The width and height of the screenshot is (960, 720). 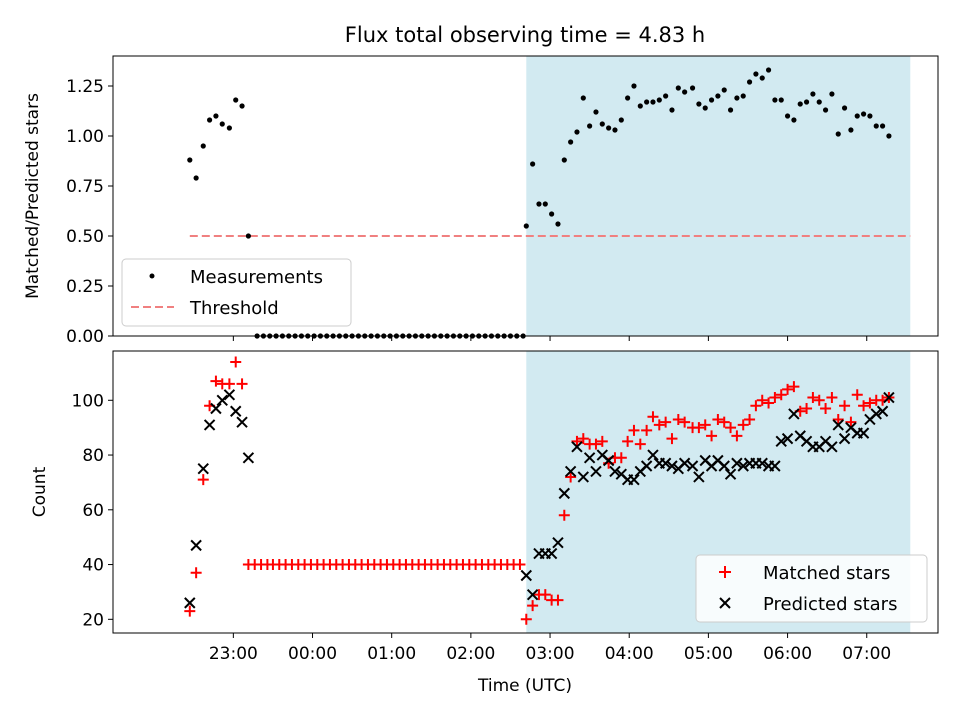 What do you see at coordinates (312, 654) in the screenshot?
I see `time-xtick-label: 00:00` at bounding box center [312, 654].